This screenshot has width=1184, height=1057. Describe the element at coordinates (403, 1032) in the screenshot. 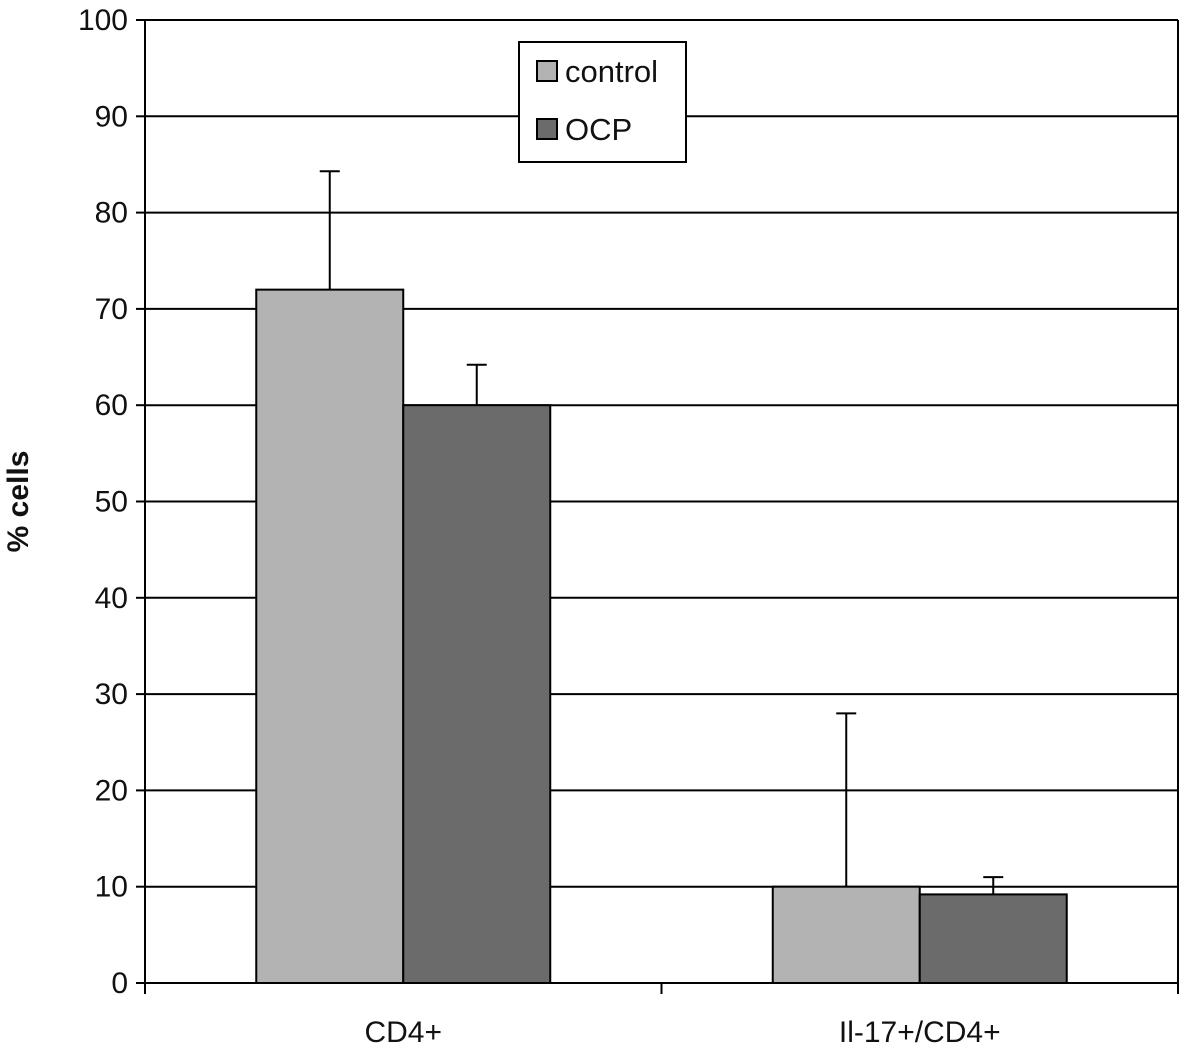

I see `x-category-label: CD4+` at that location.